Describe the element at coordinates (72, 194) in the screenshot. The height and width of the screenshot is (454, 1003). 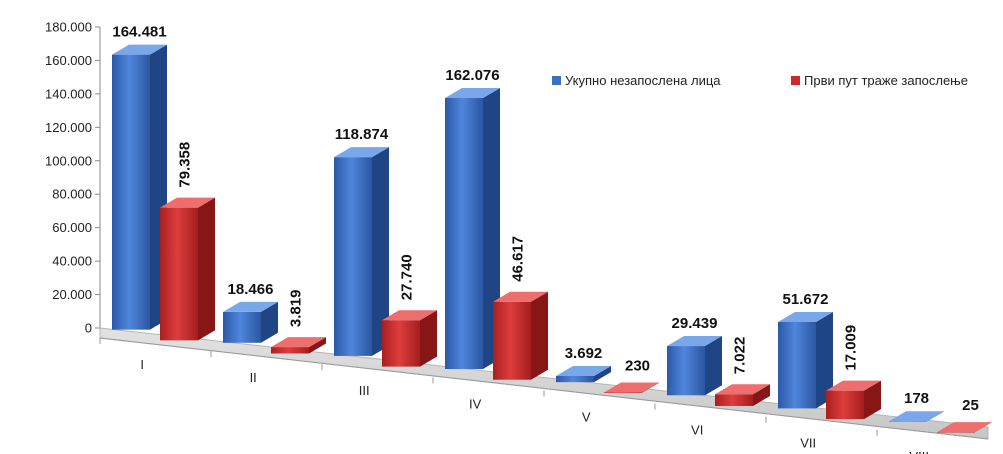
I see `y-tick-label: 80.000` at that location.